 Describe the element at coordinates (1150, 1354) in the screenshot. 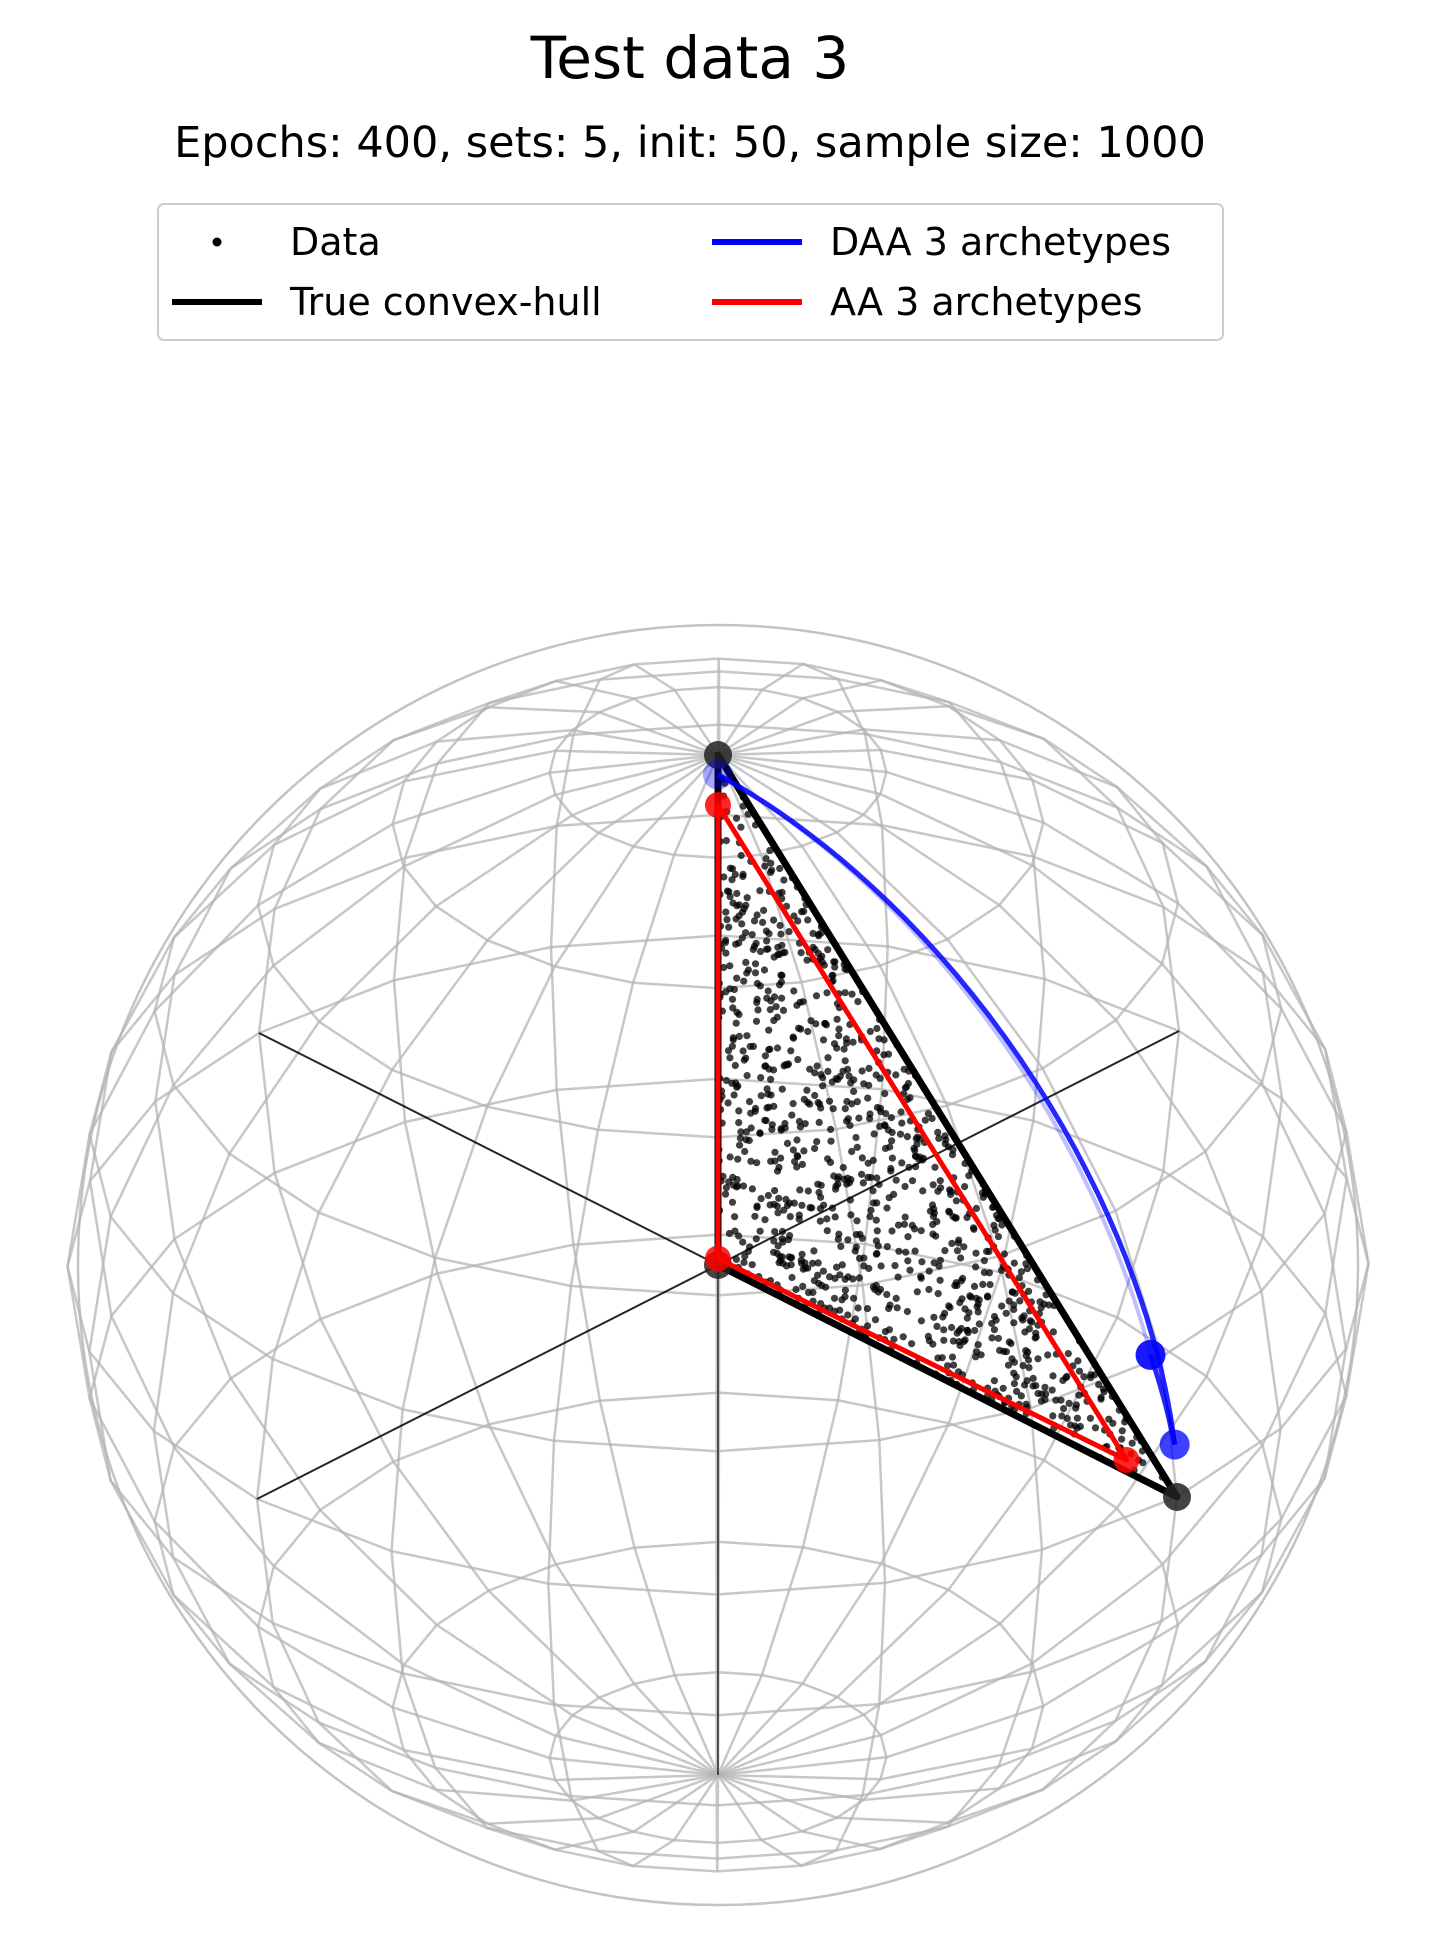

I see `daa-archetype-point` at that location.